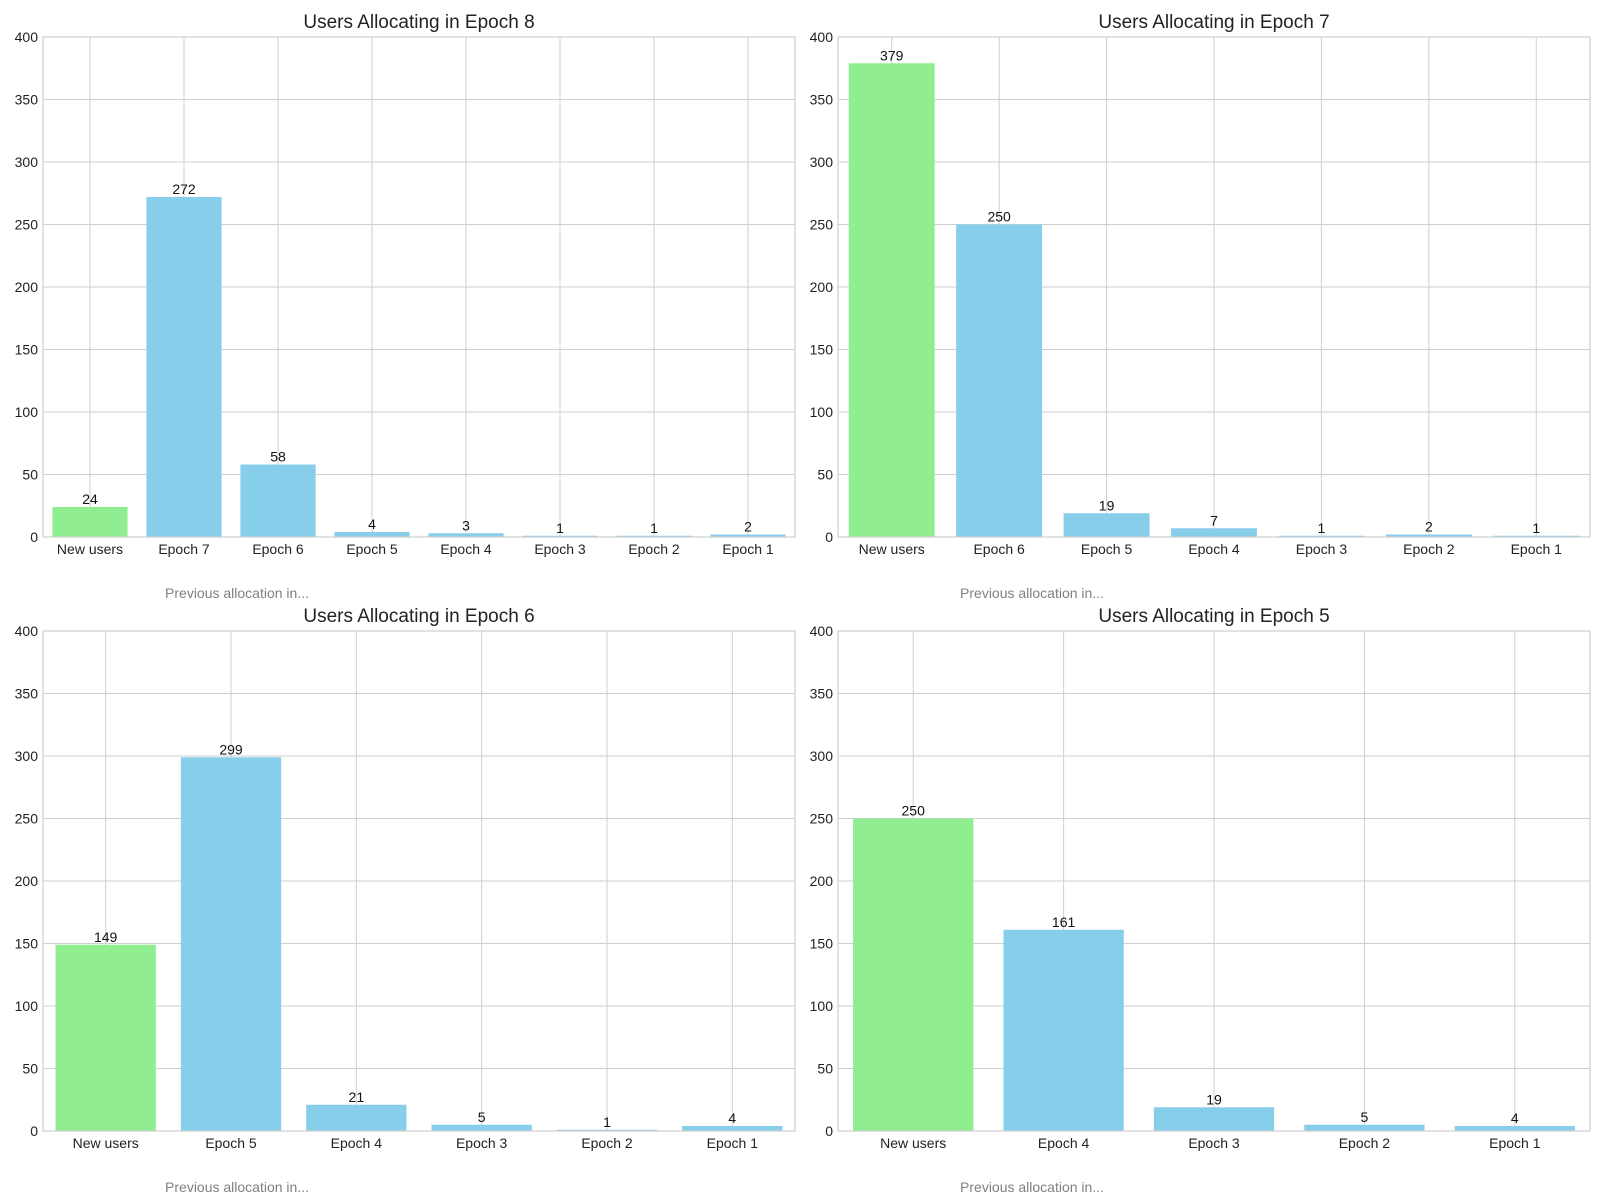 This screenshot has height=1200, width=1600. I want to click on bar-value-label: 149, so click(106, 937).